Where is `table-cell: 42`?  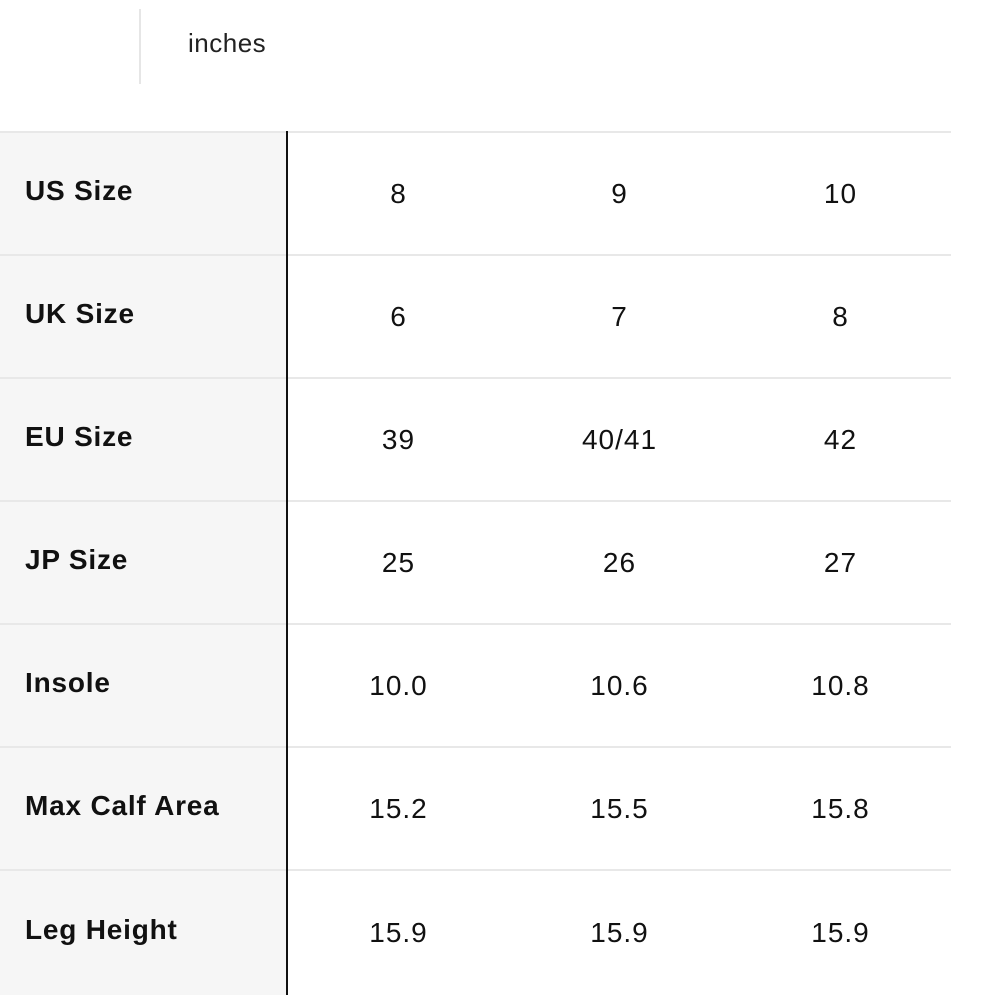
table-cell: 42 is located at coordinates (840, 439).